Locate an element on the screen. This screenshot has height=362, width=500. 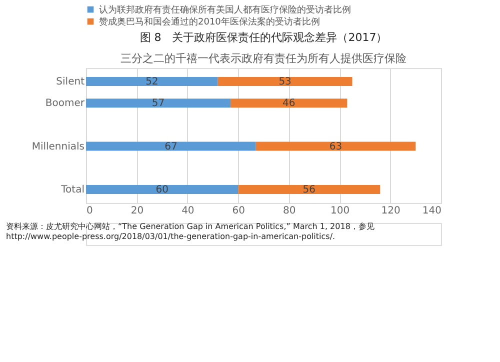
x-tick-label: 100 is located at coordinates (340, 211).